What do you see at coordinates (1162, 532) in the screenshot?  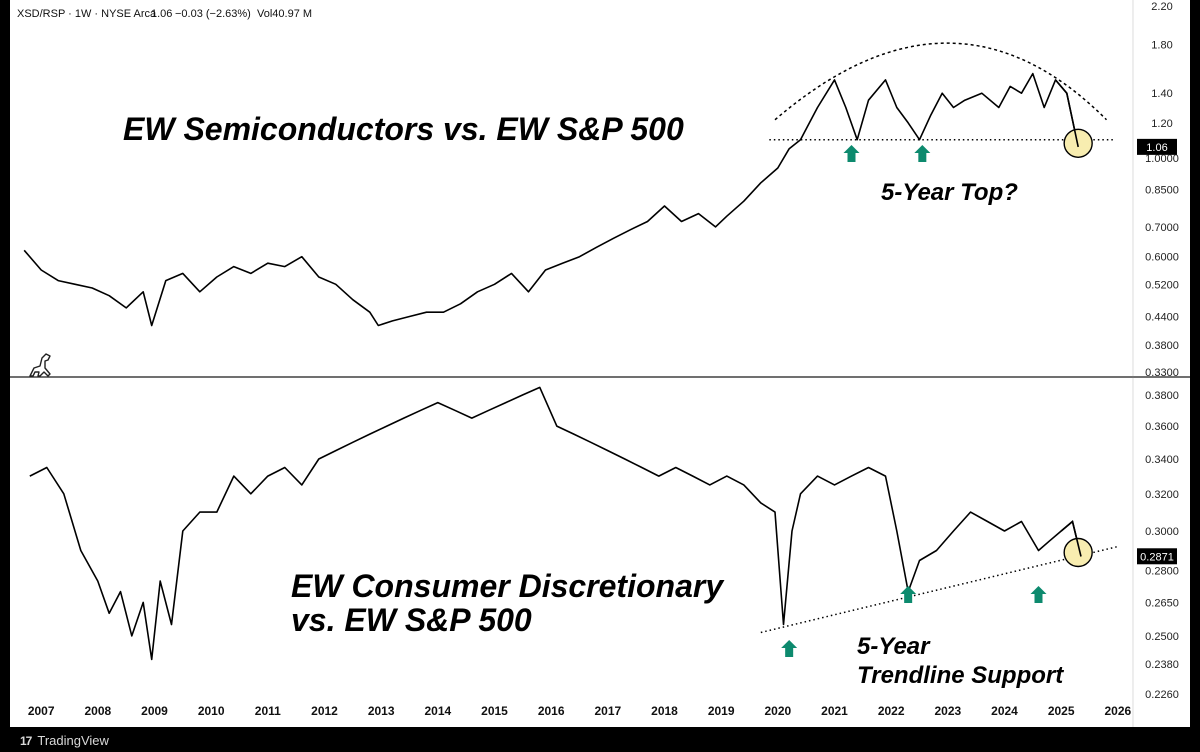 I see `y-tick-label: 0.3000` at bounding box center [1162, 532].